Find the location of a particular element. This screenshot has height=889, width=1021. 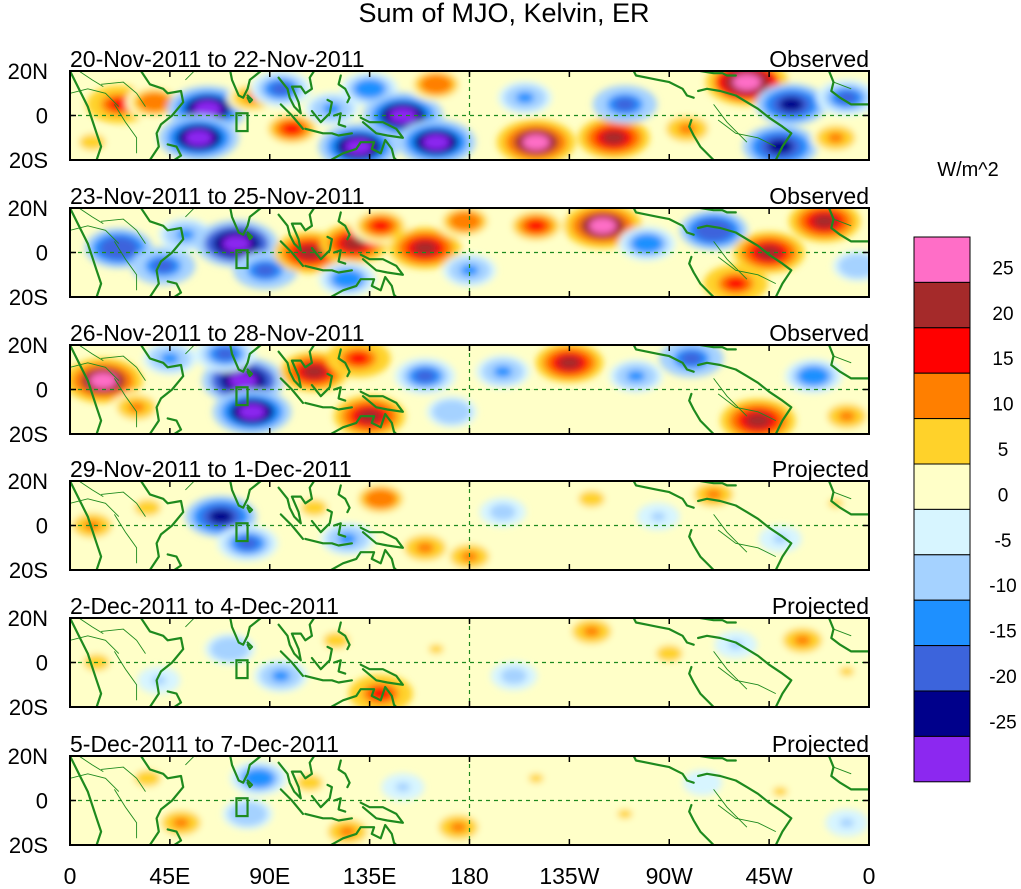

reference-box is located at coordinates (242, 259).